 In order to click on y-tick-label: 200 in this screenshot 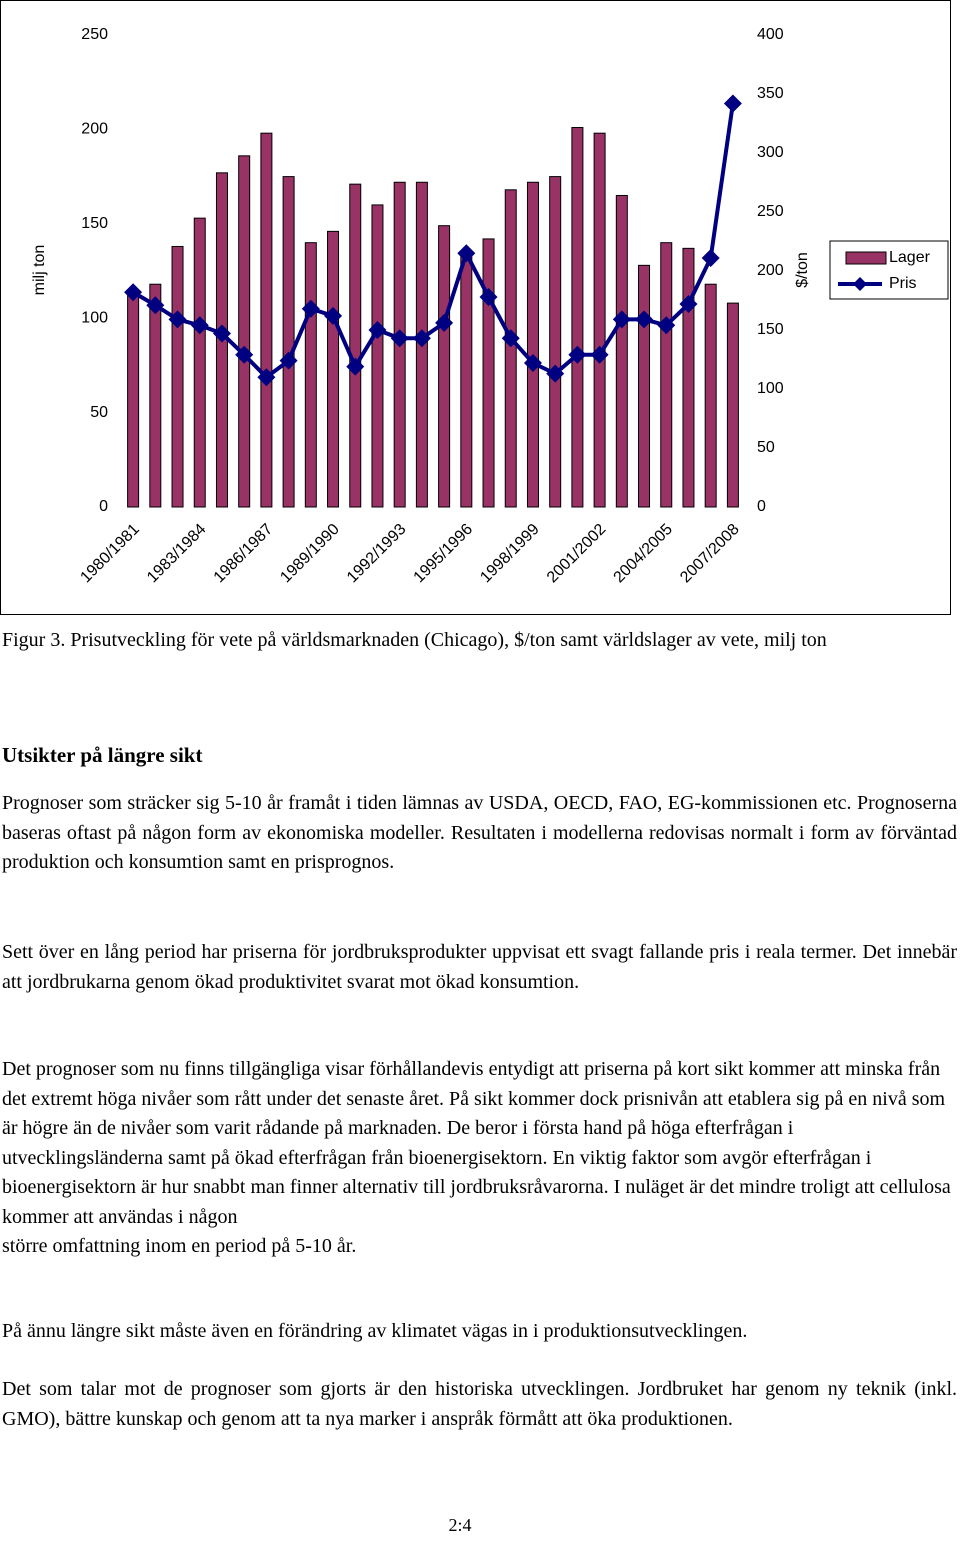, I will do `click(94, 129)`.